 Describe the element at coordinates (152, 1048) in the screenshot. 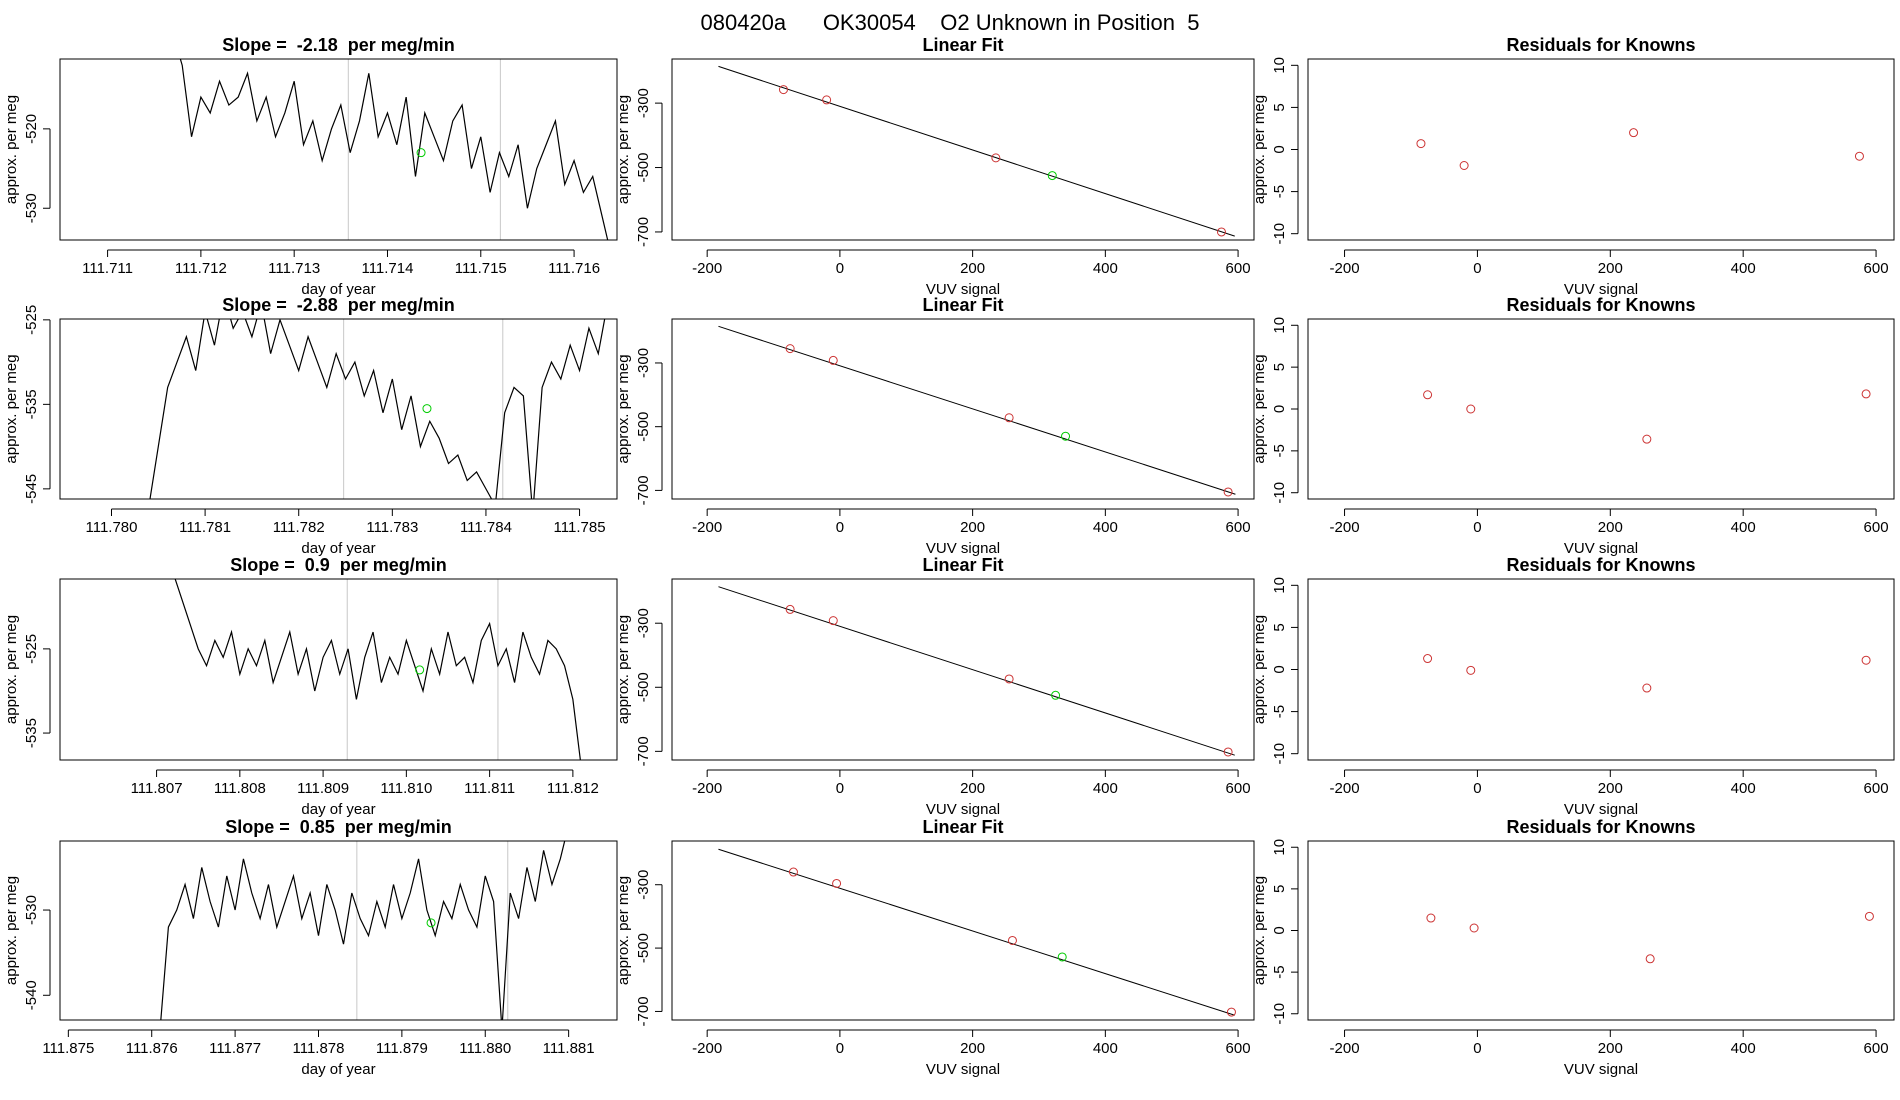

I see `x-tick-label: 111.876` at that location.